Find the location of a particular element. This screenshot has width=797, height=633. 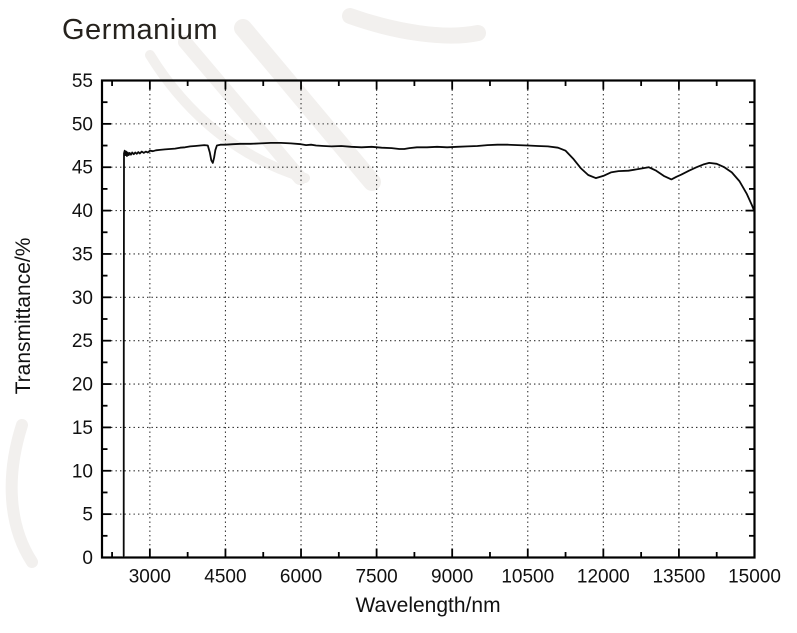

y-tick-label: 45 is located at coordinates (82, 168).